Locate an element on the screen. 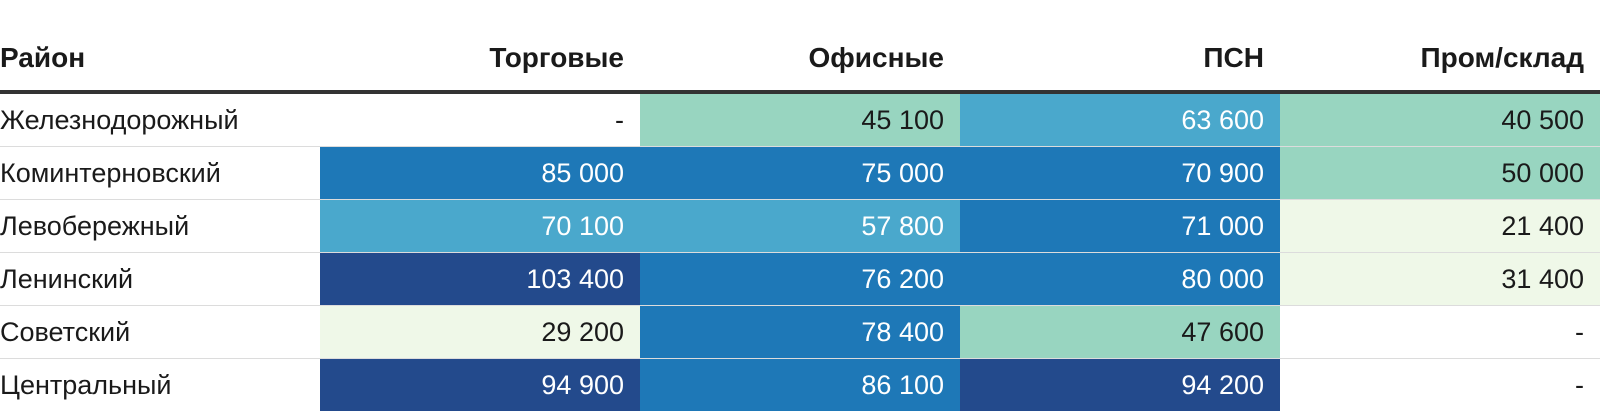  heatmap-cell: 63 600 is located at coordinates (1120, 119).